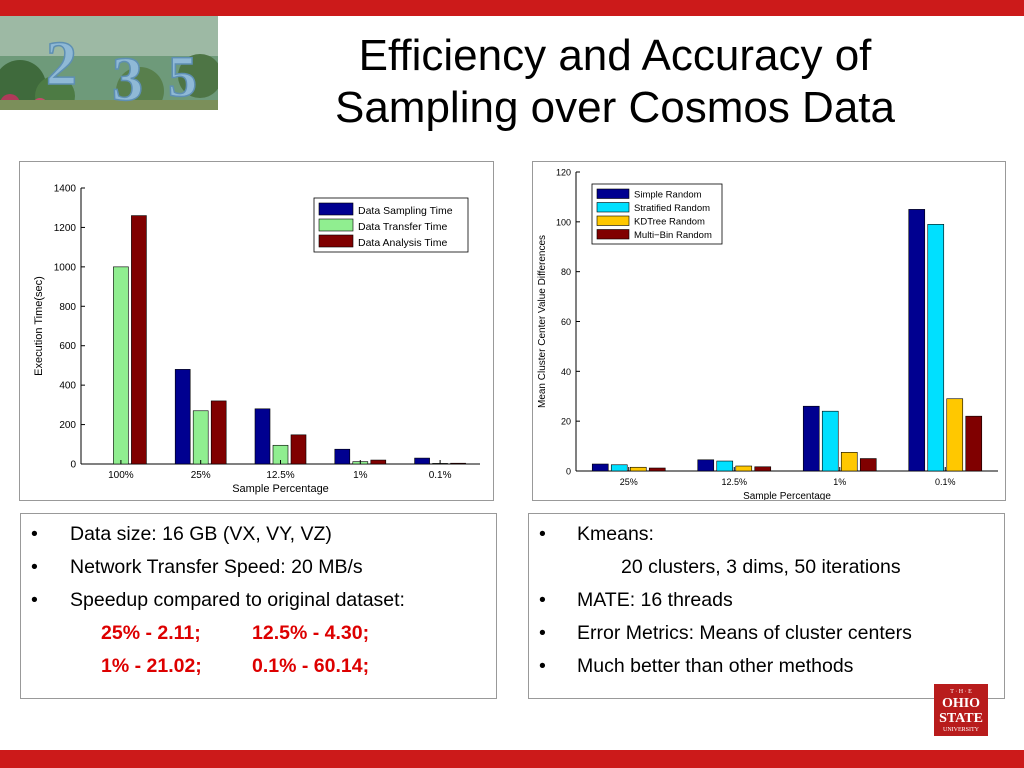 The height and width of the screenshot is (768, 1024). What do you see at coordinates (961, 703) in the screenshot?
I see `logo-ohio: OHIO` at bounding box center [961, 703].